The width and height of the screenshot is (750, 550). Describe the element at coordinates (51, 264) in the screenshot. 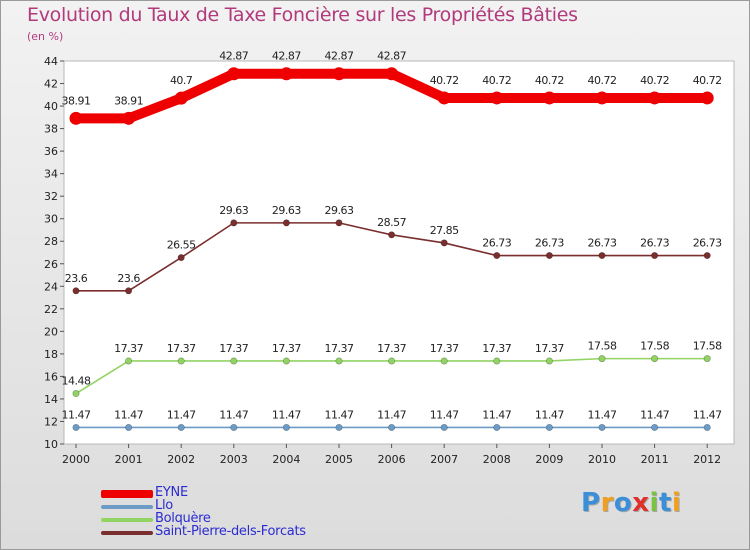

I see `y-tick-label: 26` at that location.